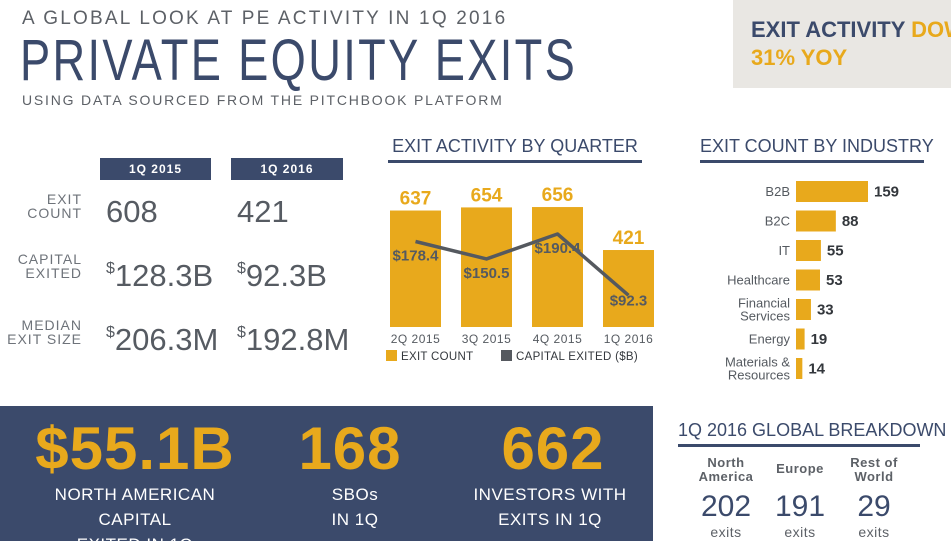  I want to click on capital-exited-label: $190.4, so click(558, 248).